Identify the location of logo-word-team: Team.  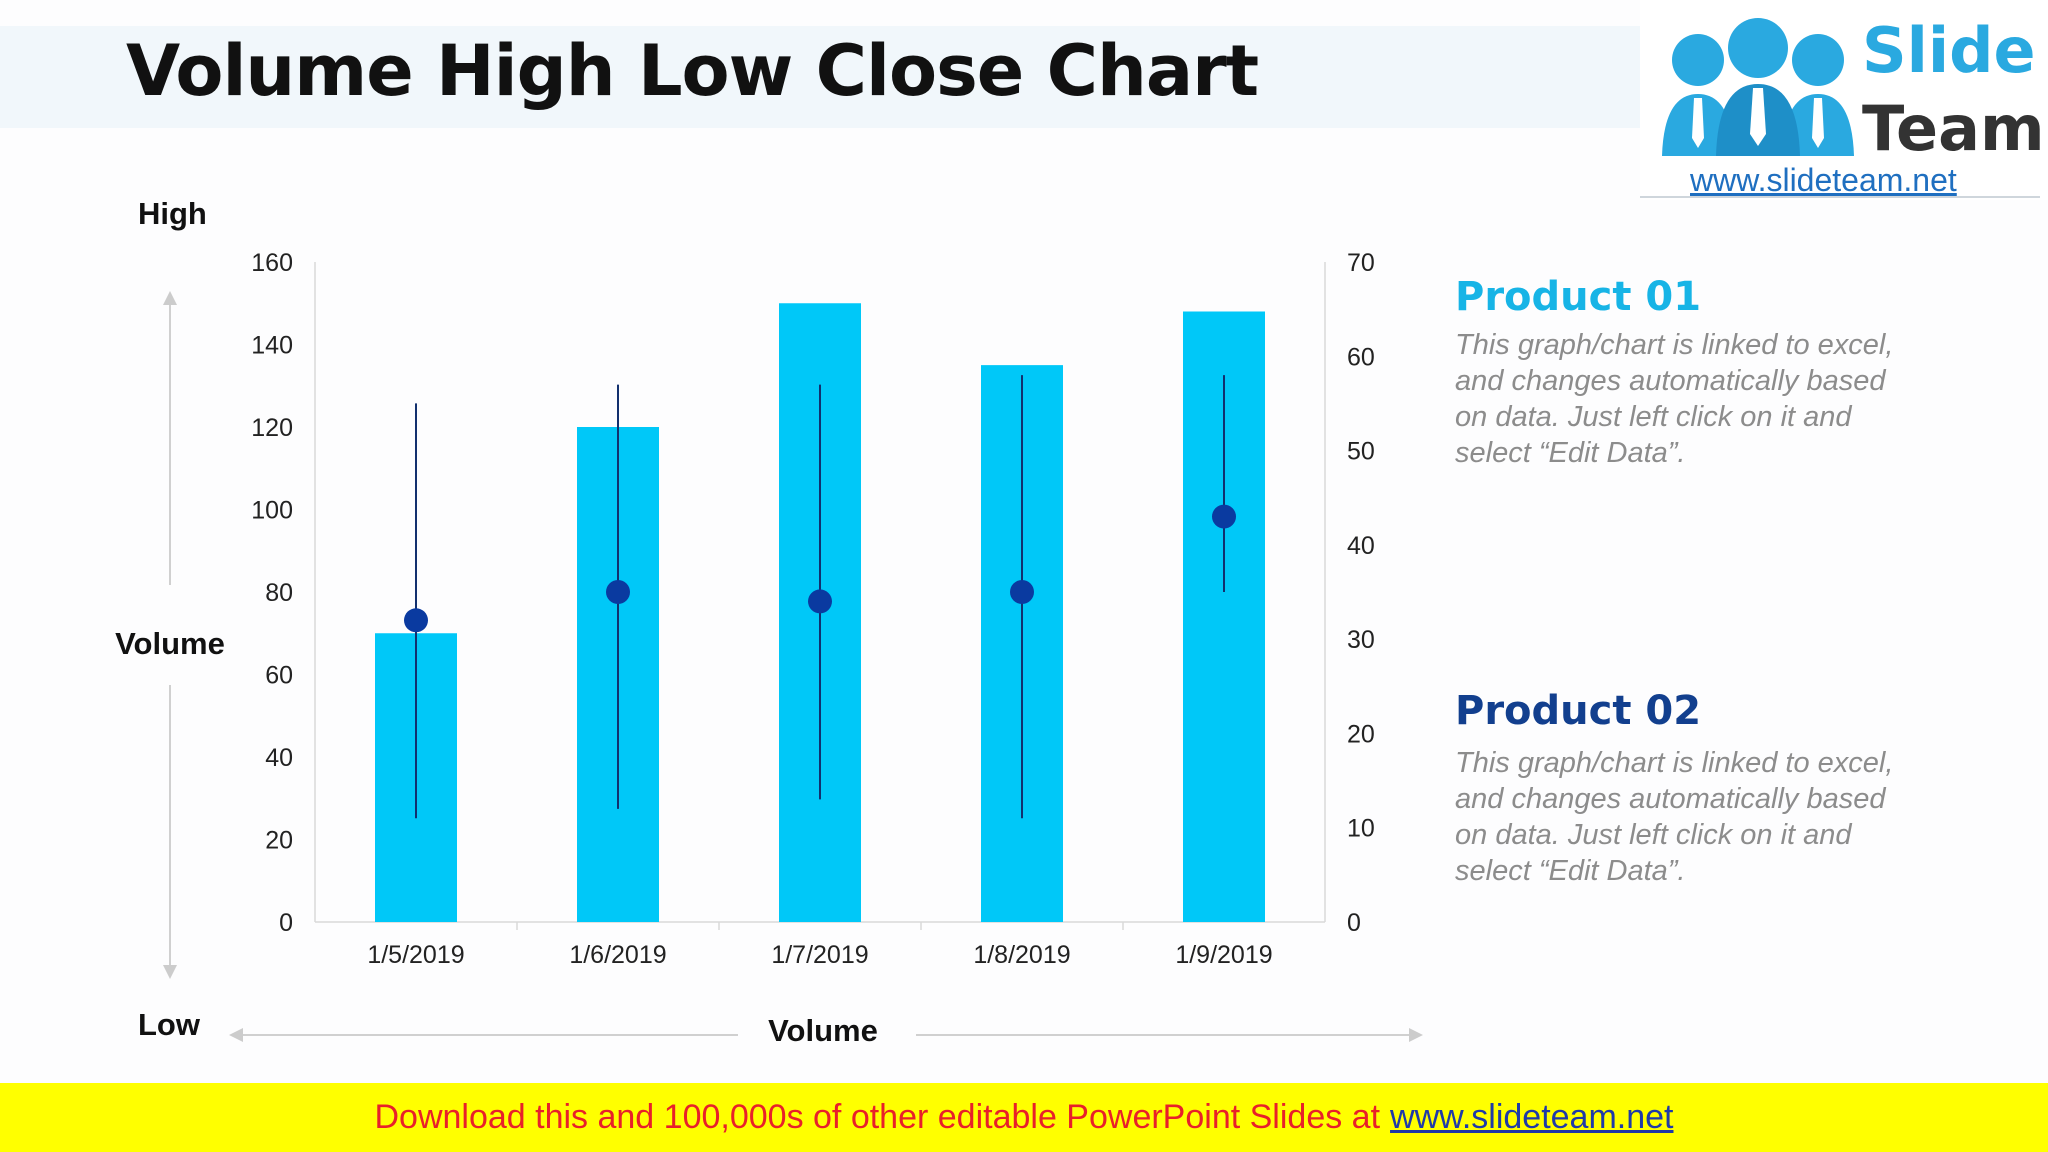
(1953, 128).